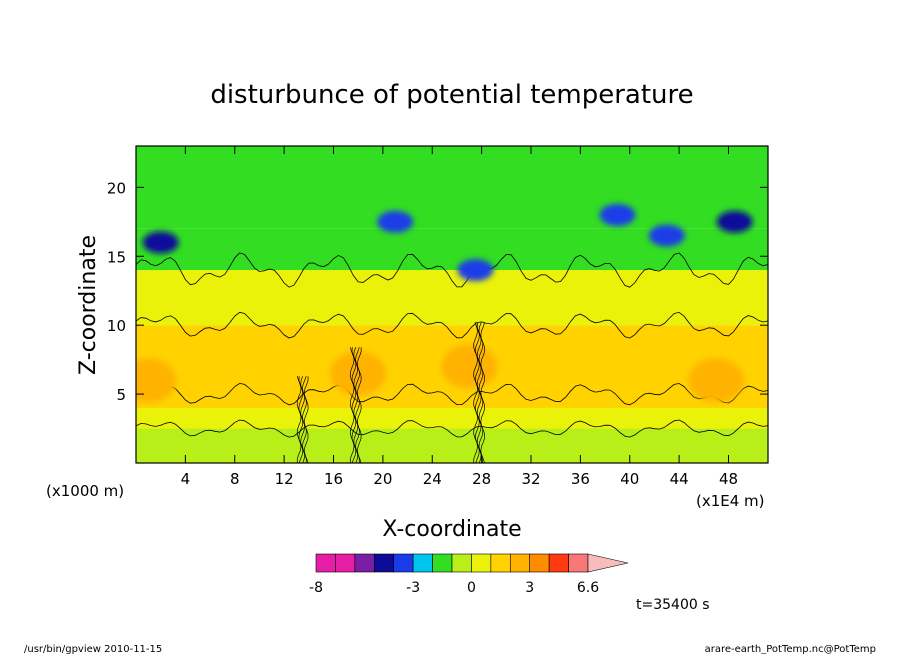 This screenshot has height=654, width=904. I want to click on x-tick-label: 16, so click(333, 479).